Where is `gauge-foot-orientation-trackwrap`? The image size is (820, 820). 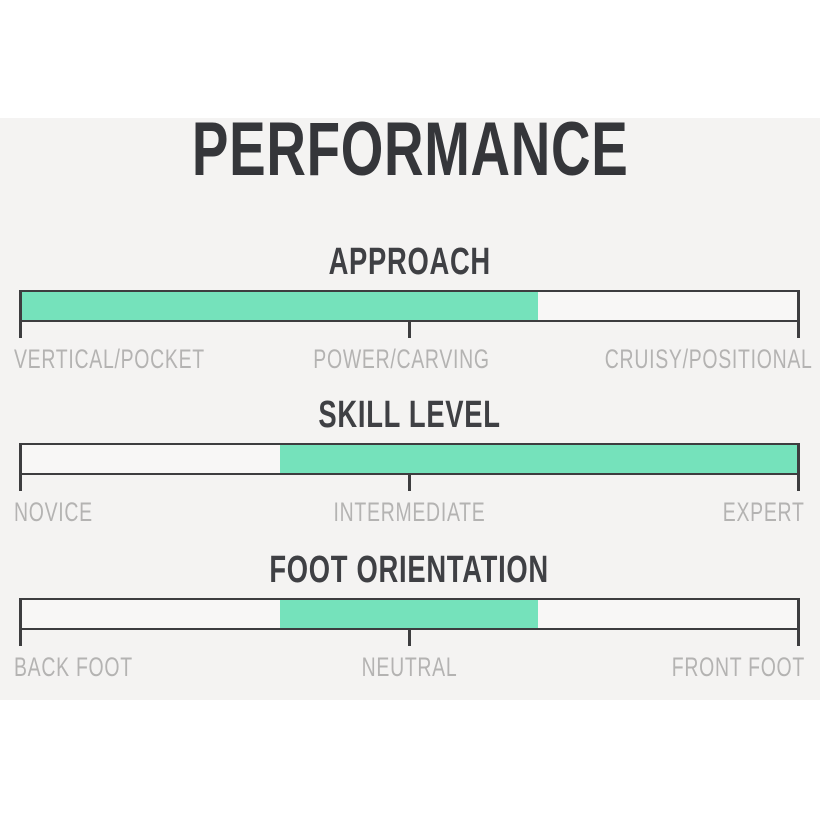
gauge-foot-orientation-trackwrap is located at coordinates (409, 622).